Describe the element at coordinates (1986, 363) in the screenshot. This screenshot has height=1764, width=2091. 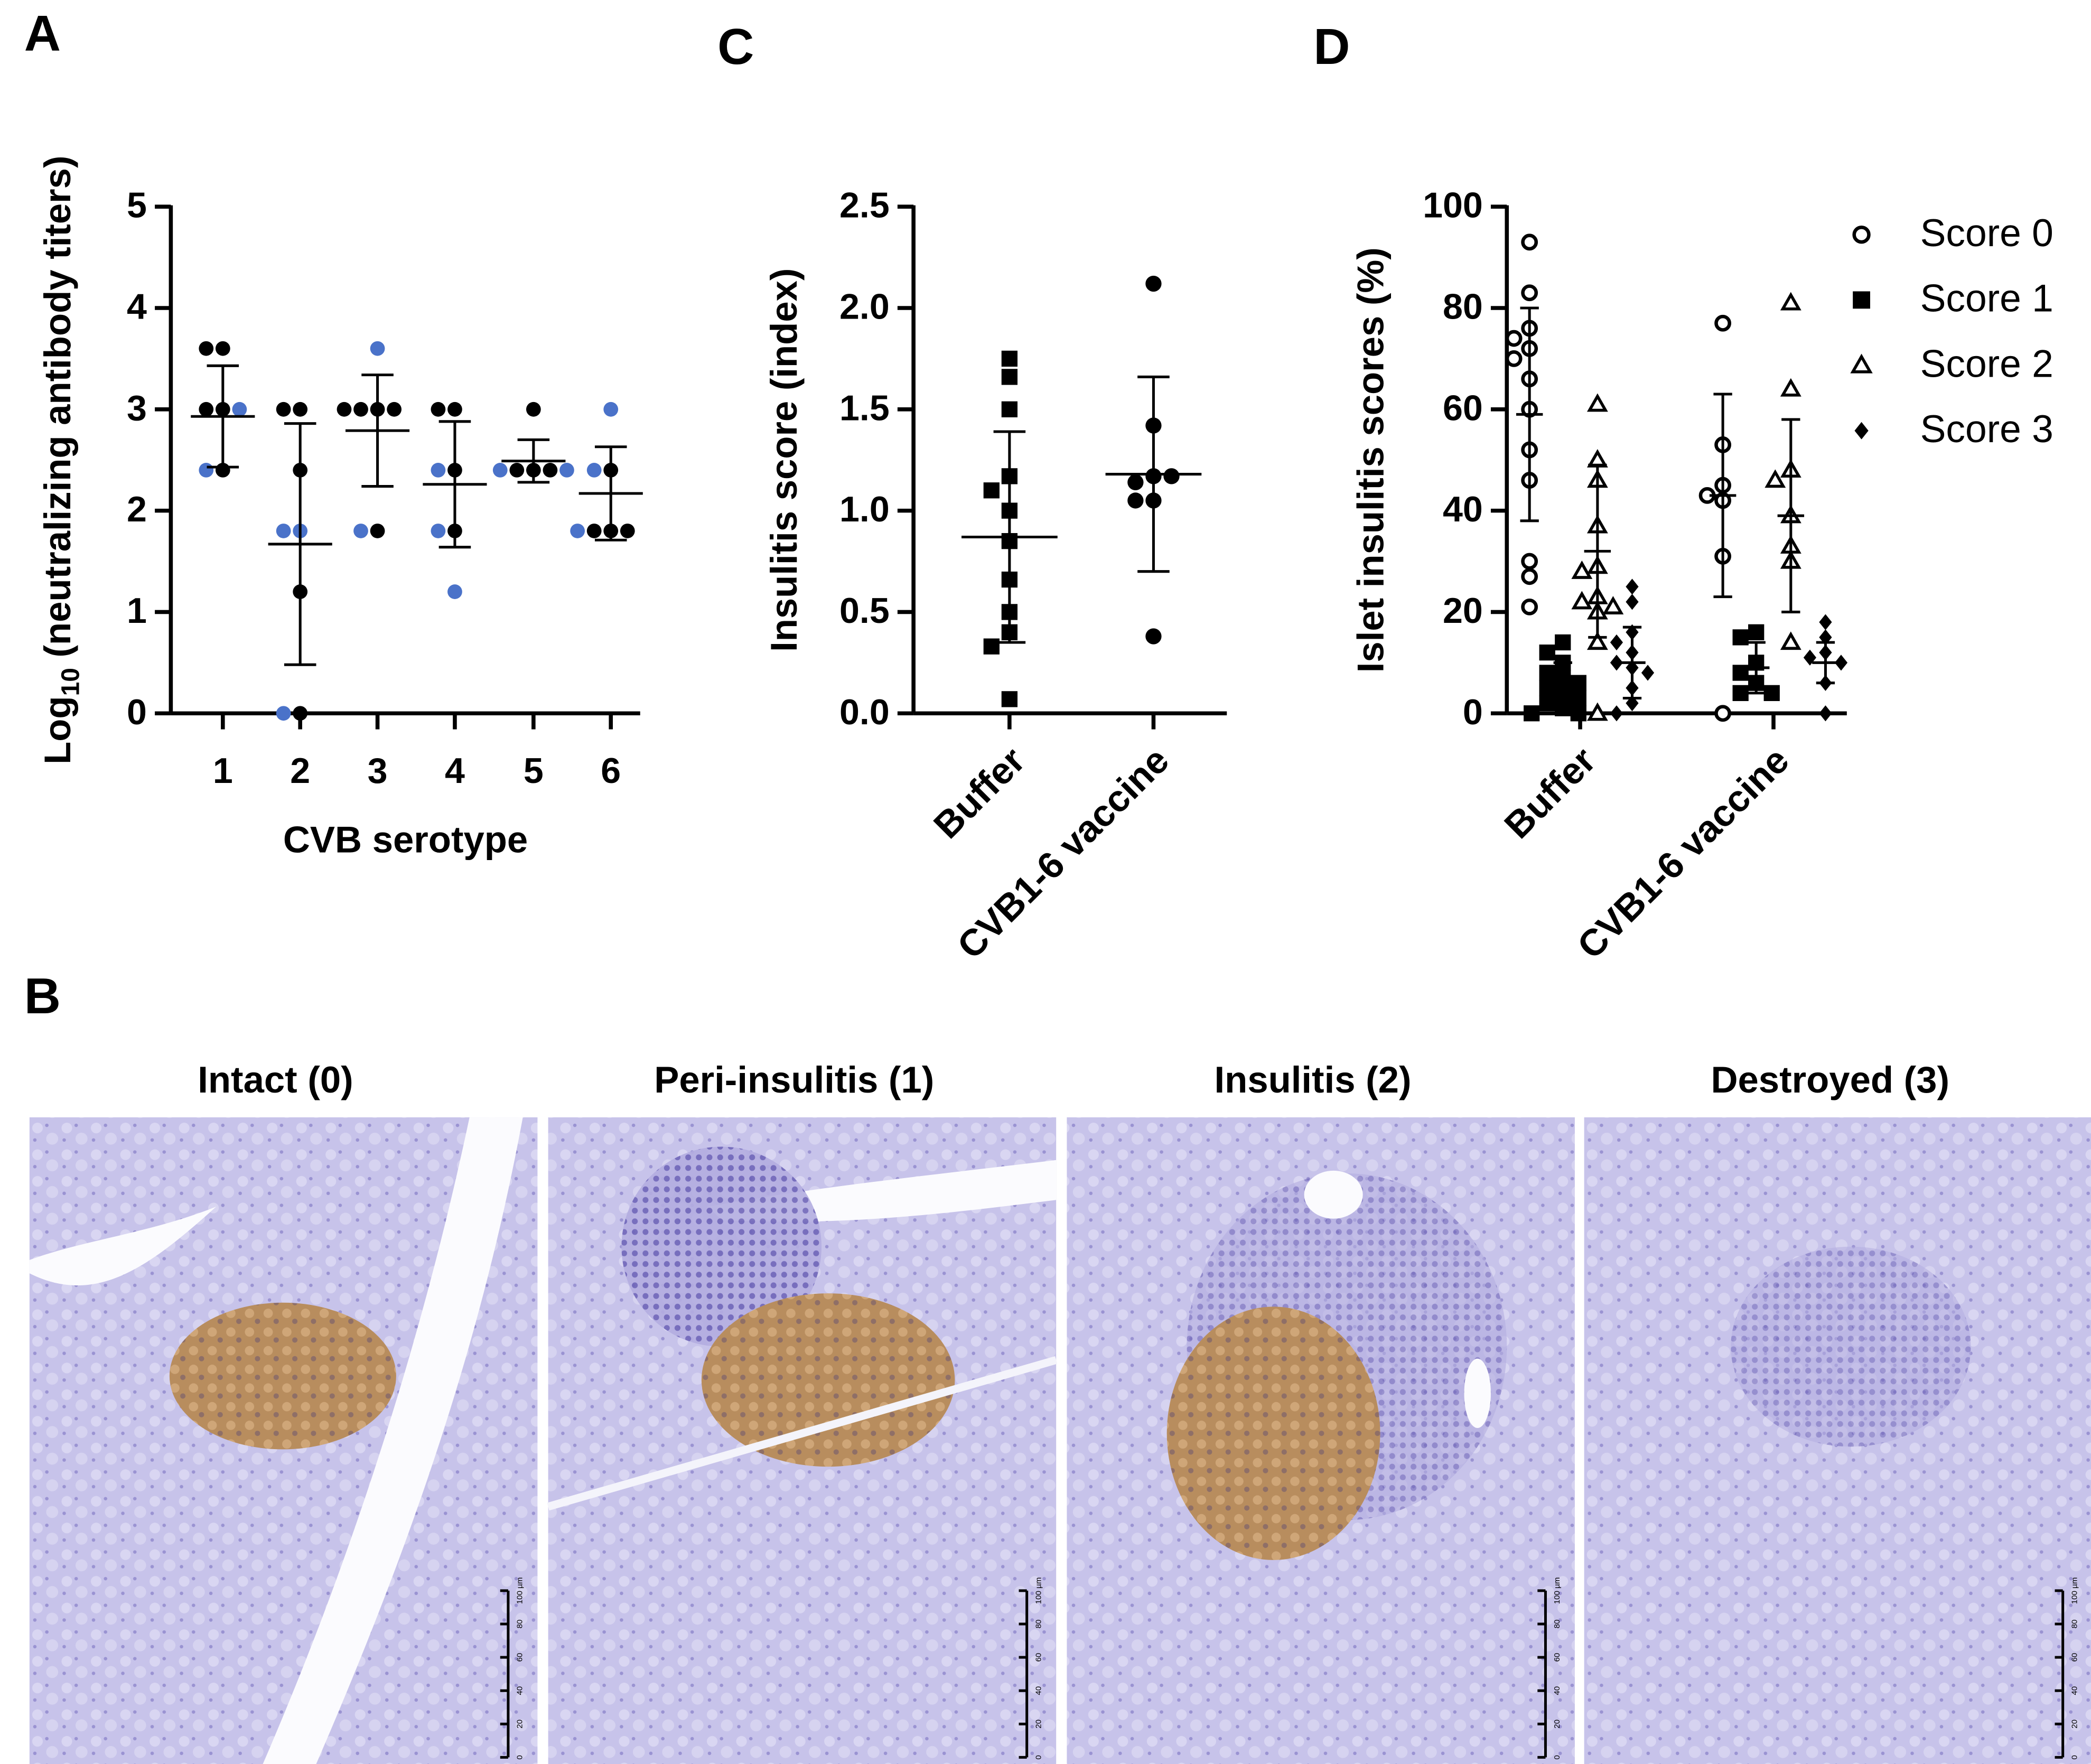
I see `legend-label: Score 2` at that location.